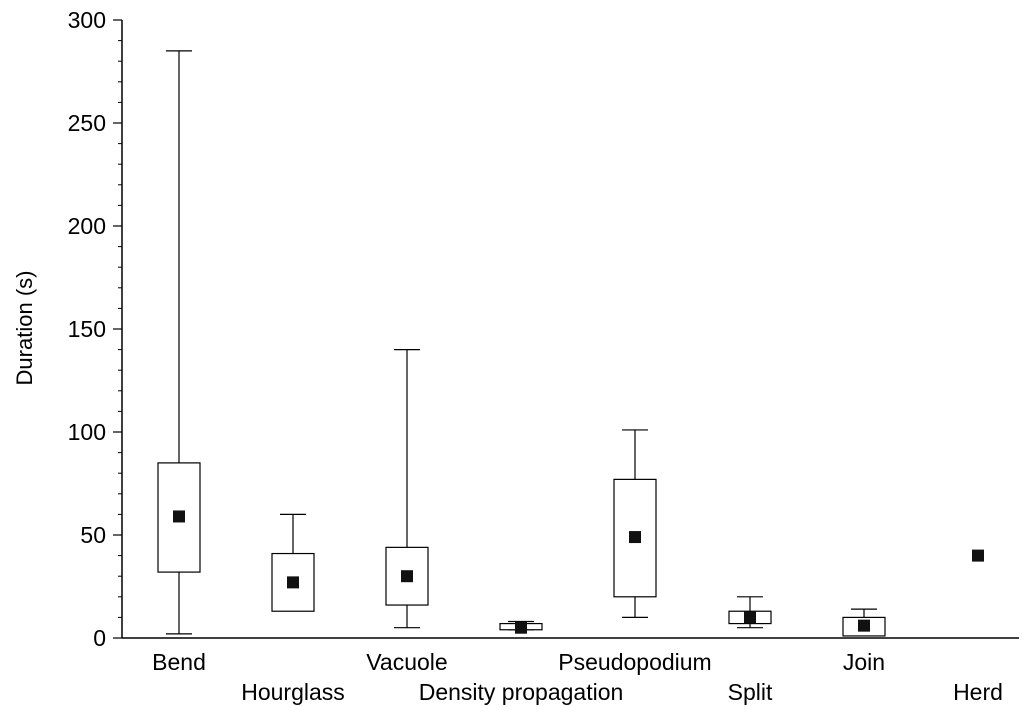 The width and height of the screenshot is (1023, 707). What do you see at coordinates (87, 329) in the screenshot?
I see `y-tick-label: 150` at bounding box center [87, 329].